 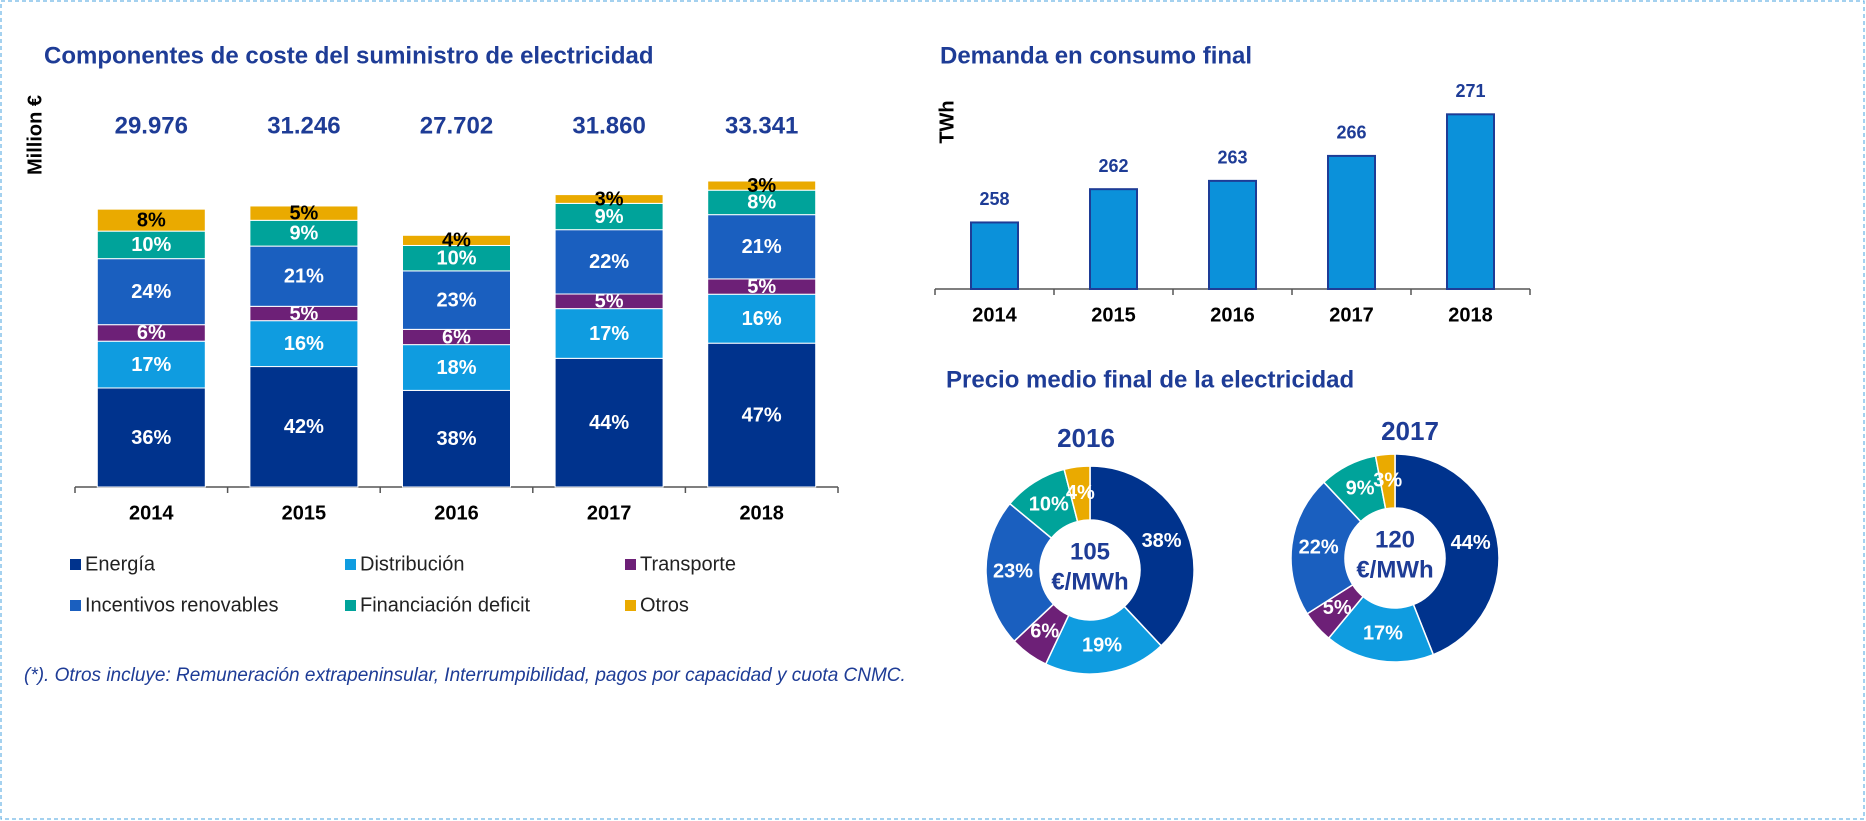 What do you see at coordinates (151, 438) in the screenshot?
I see `value-label: 36%` at bounding box center [151, 438].